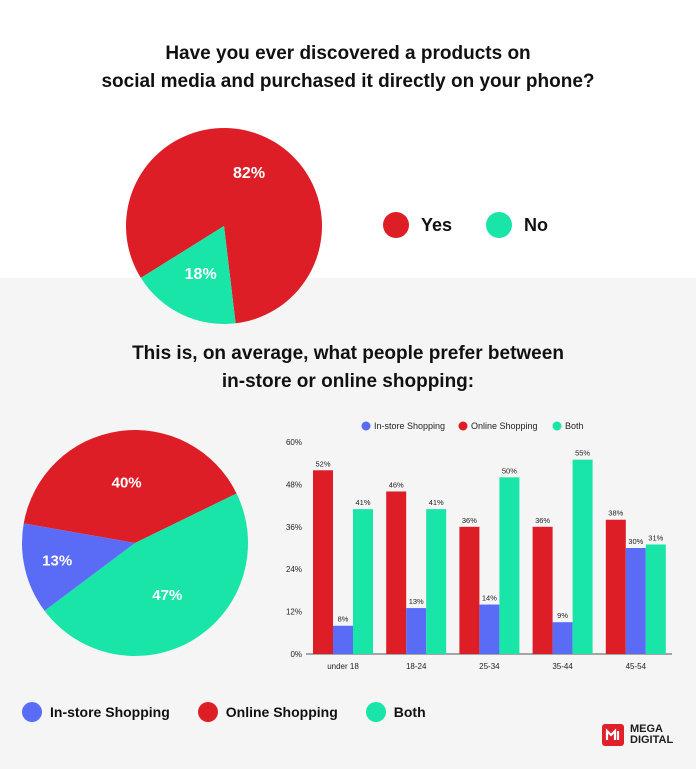  Describe the element at coordinates (517, 225) in the screenshot. I see `legend-item-no: No` at that location.